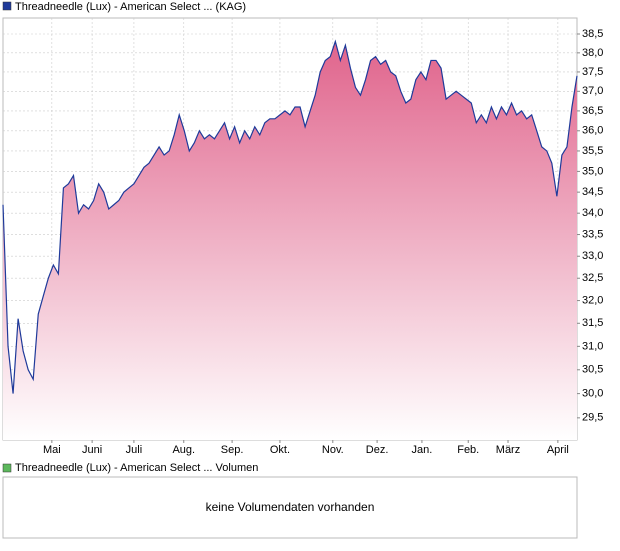 The height and width of the screenshot is (551, 620). I want to click on y-tick-label: 35,5, so click(592, 151).